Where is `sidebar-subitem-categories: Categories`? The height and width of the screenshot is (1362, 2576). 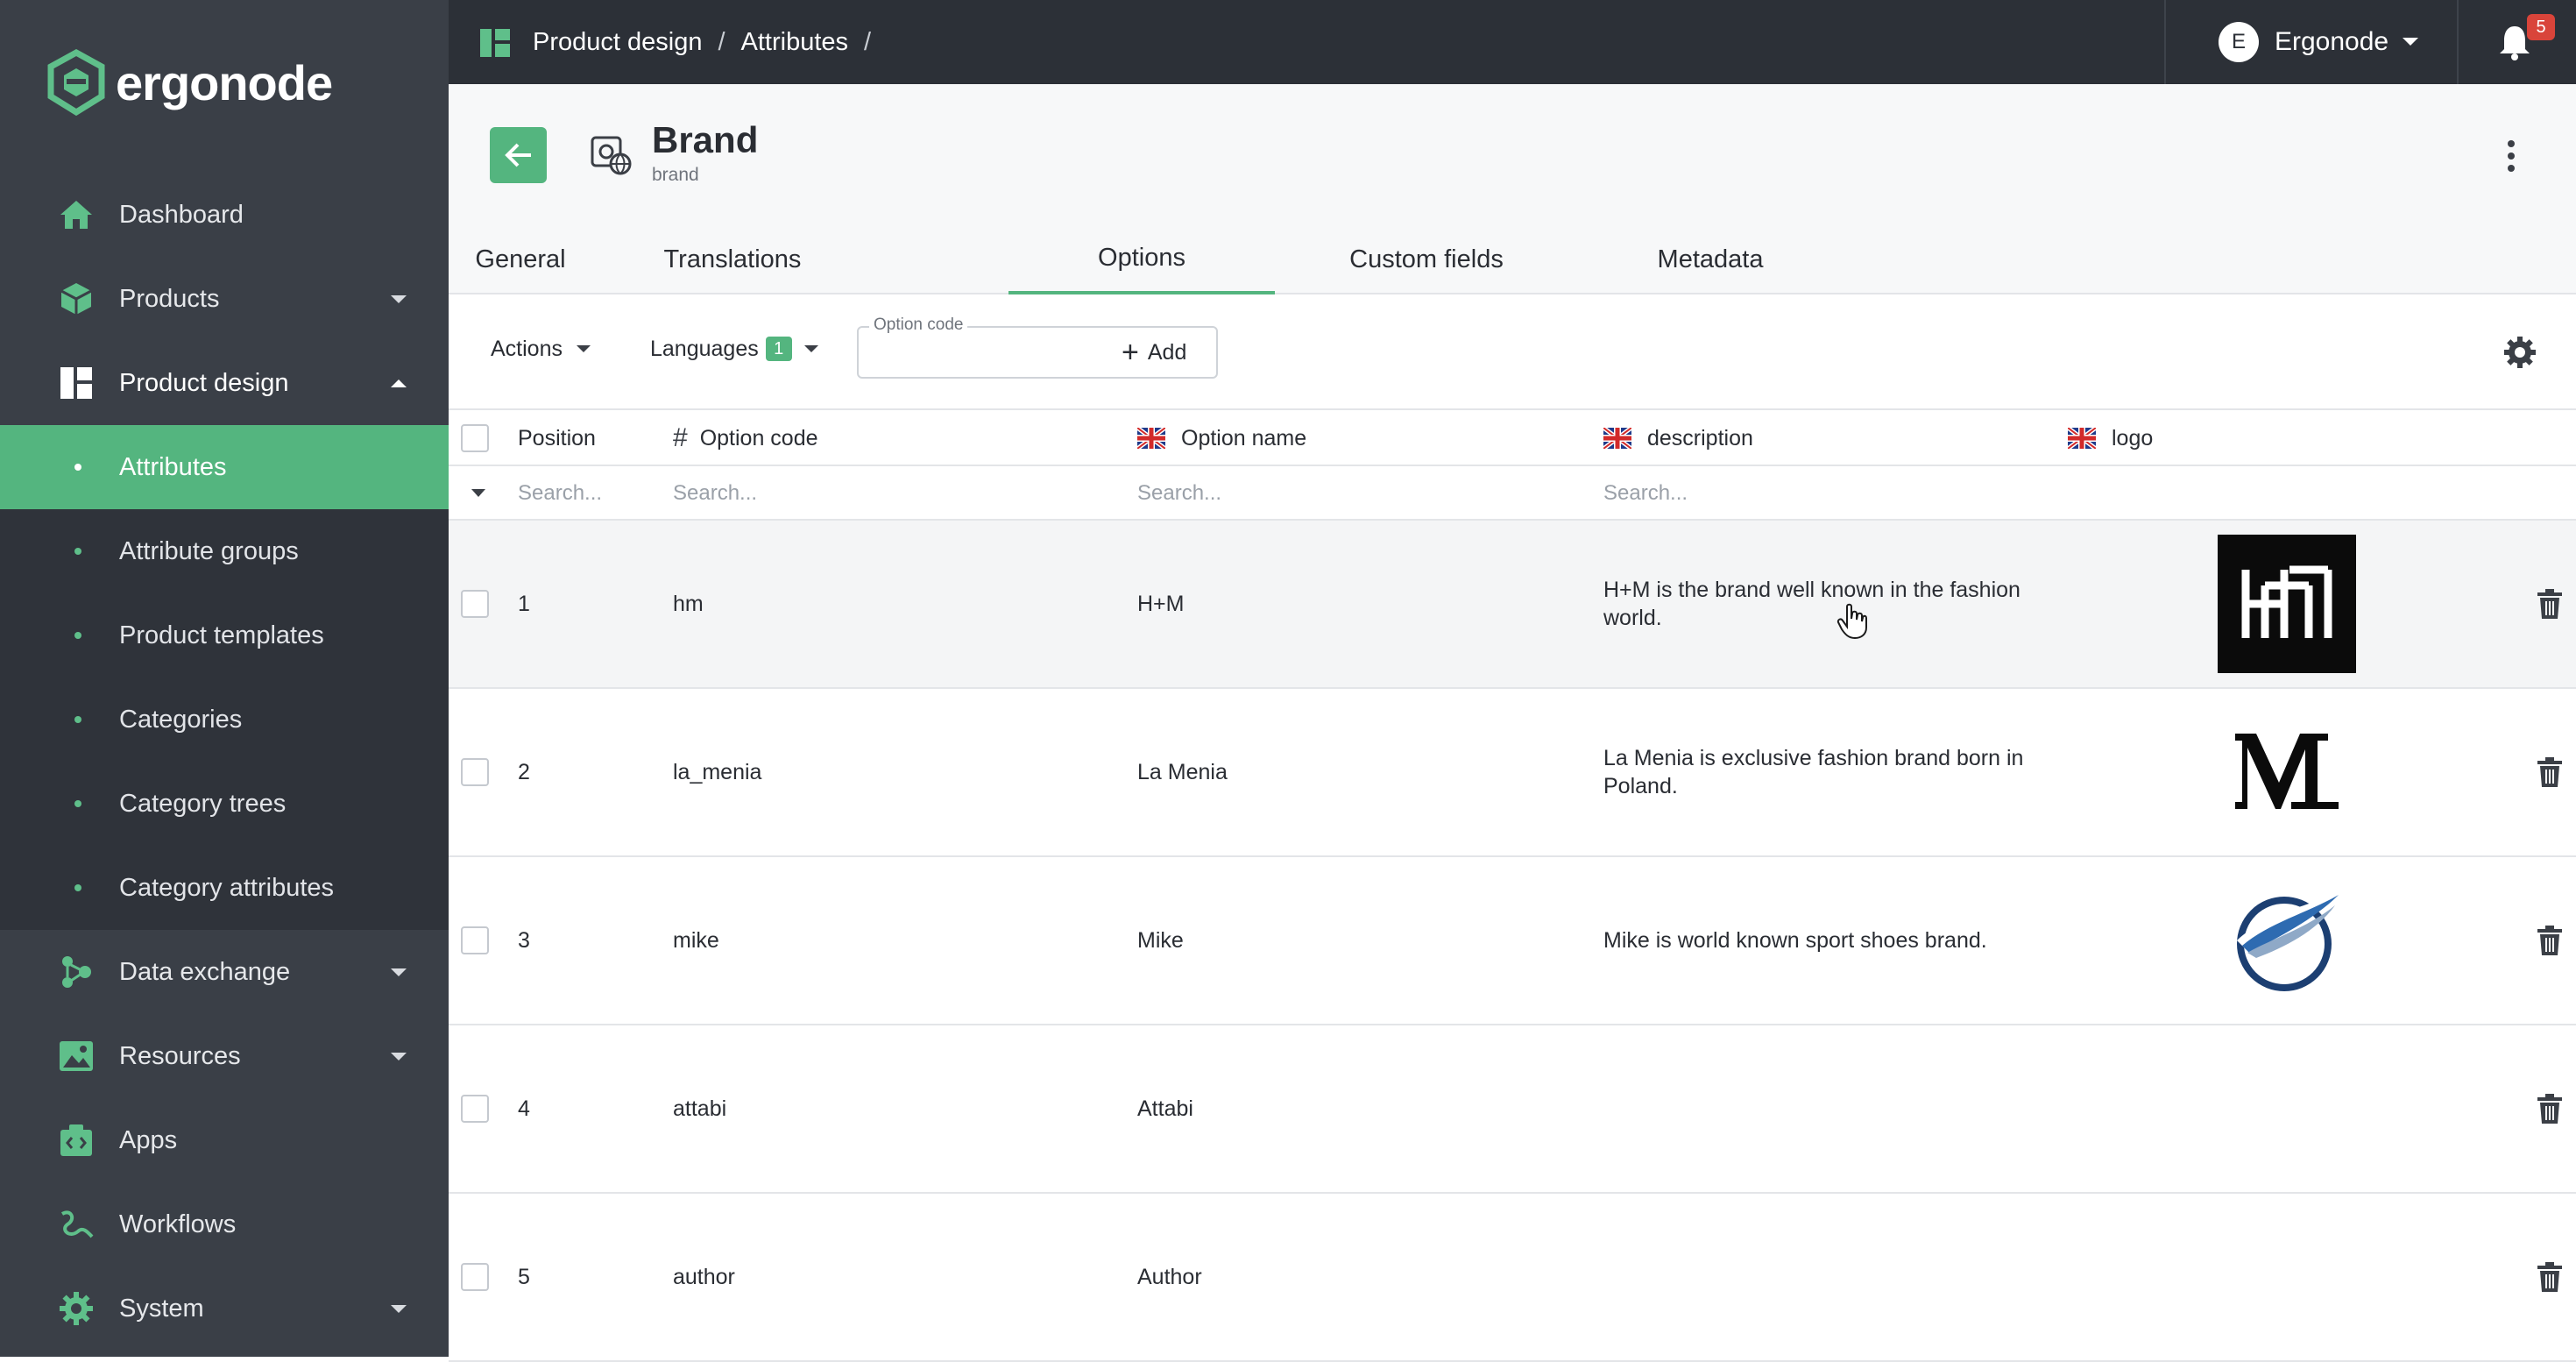
sidebar-subitem-categories: Categories is located at coordinates (224, 719).